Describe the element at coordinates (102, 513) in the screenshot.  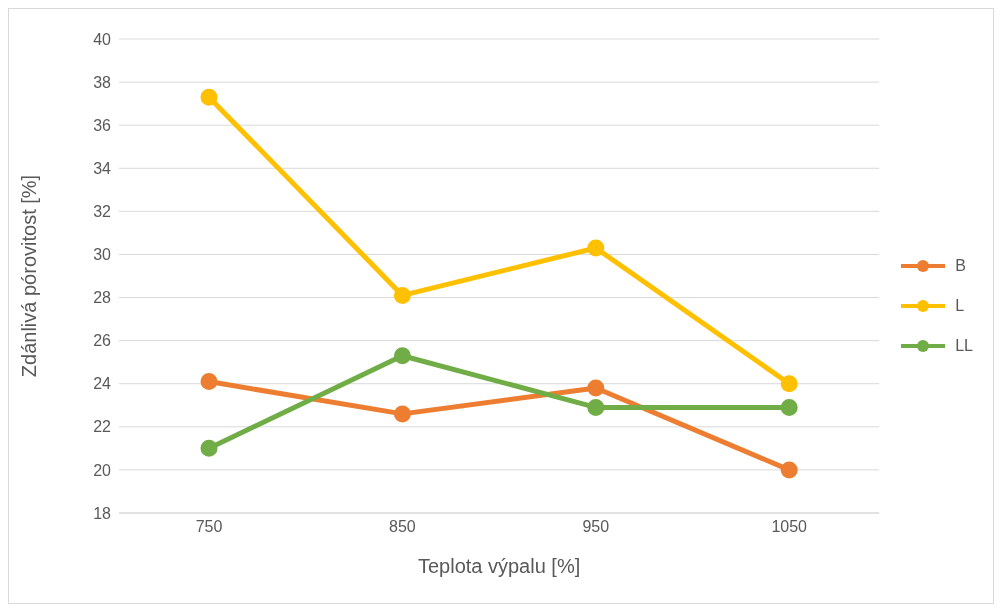
I see `y-tick-label: 18` at that location.